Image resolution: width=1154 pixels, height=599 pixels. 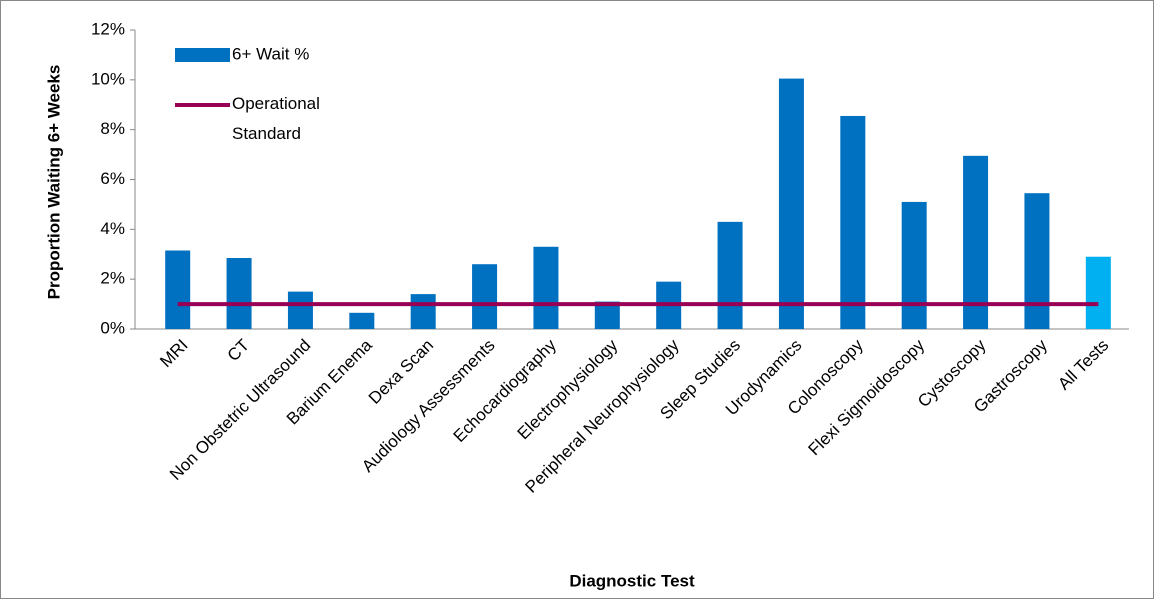 What do you see at coordinates (112, 327) in the screenshot?
I see `y-tick-label: 0%` at bounding box center [112, 327].